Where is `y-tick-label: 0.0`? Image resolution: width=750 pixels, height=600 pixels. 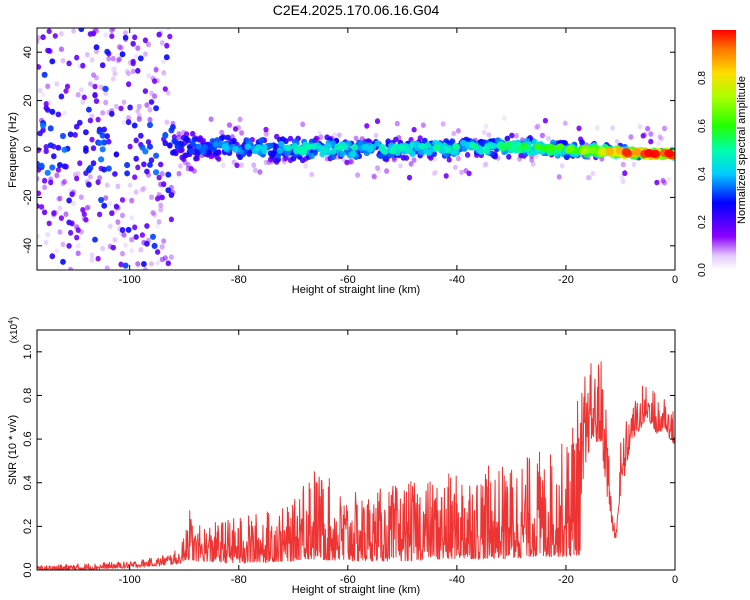 y-tick-label: 0.0 is located at coordinates (28, 569).